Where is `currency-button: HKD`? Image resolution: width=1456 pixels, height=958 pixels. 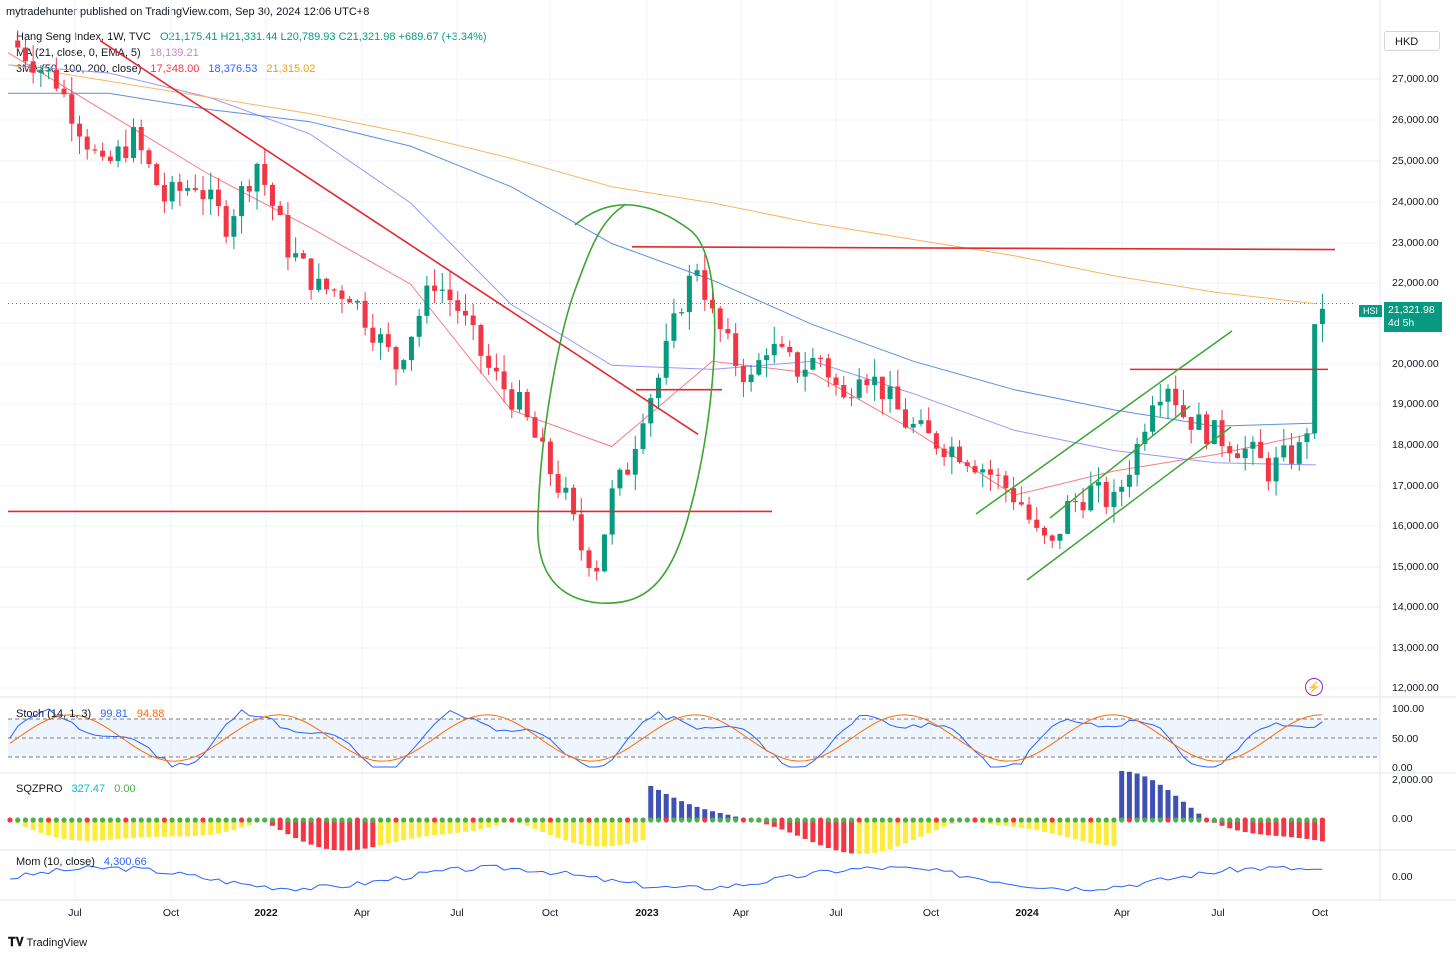 currency-button: HKD is located at coordinates (1412, 41).